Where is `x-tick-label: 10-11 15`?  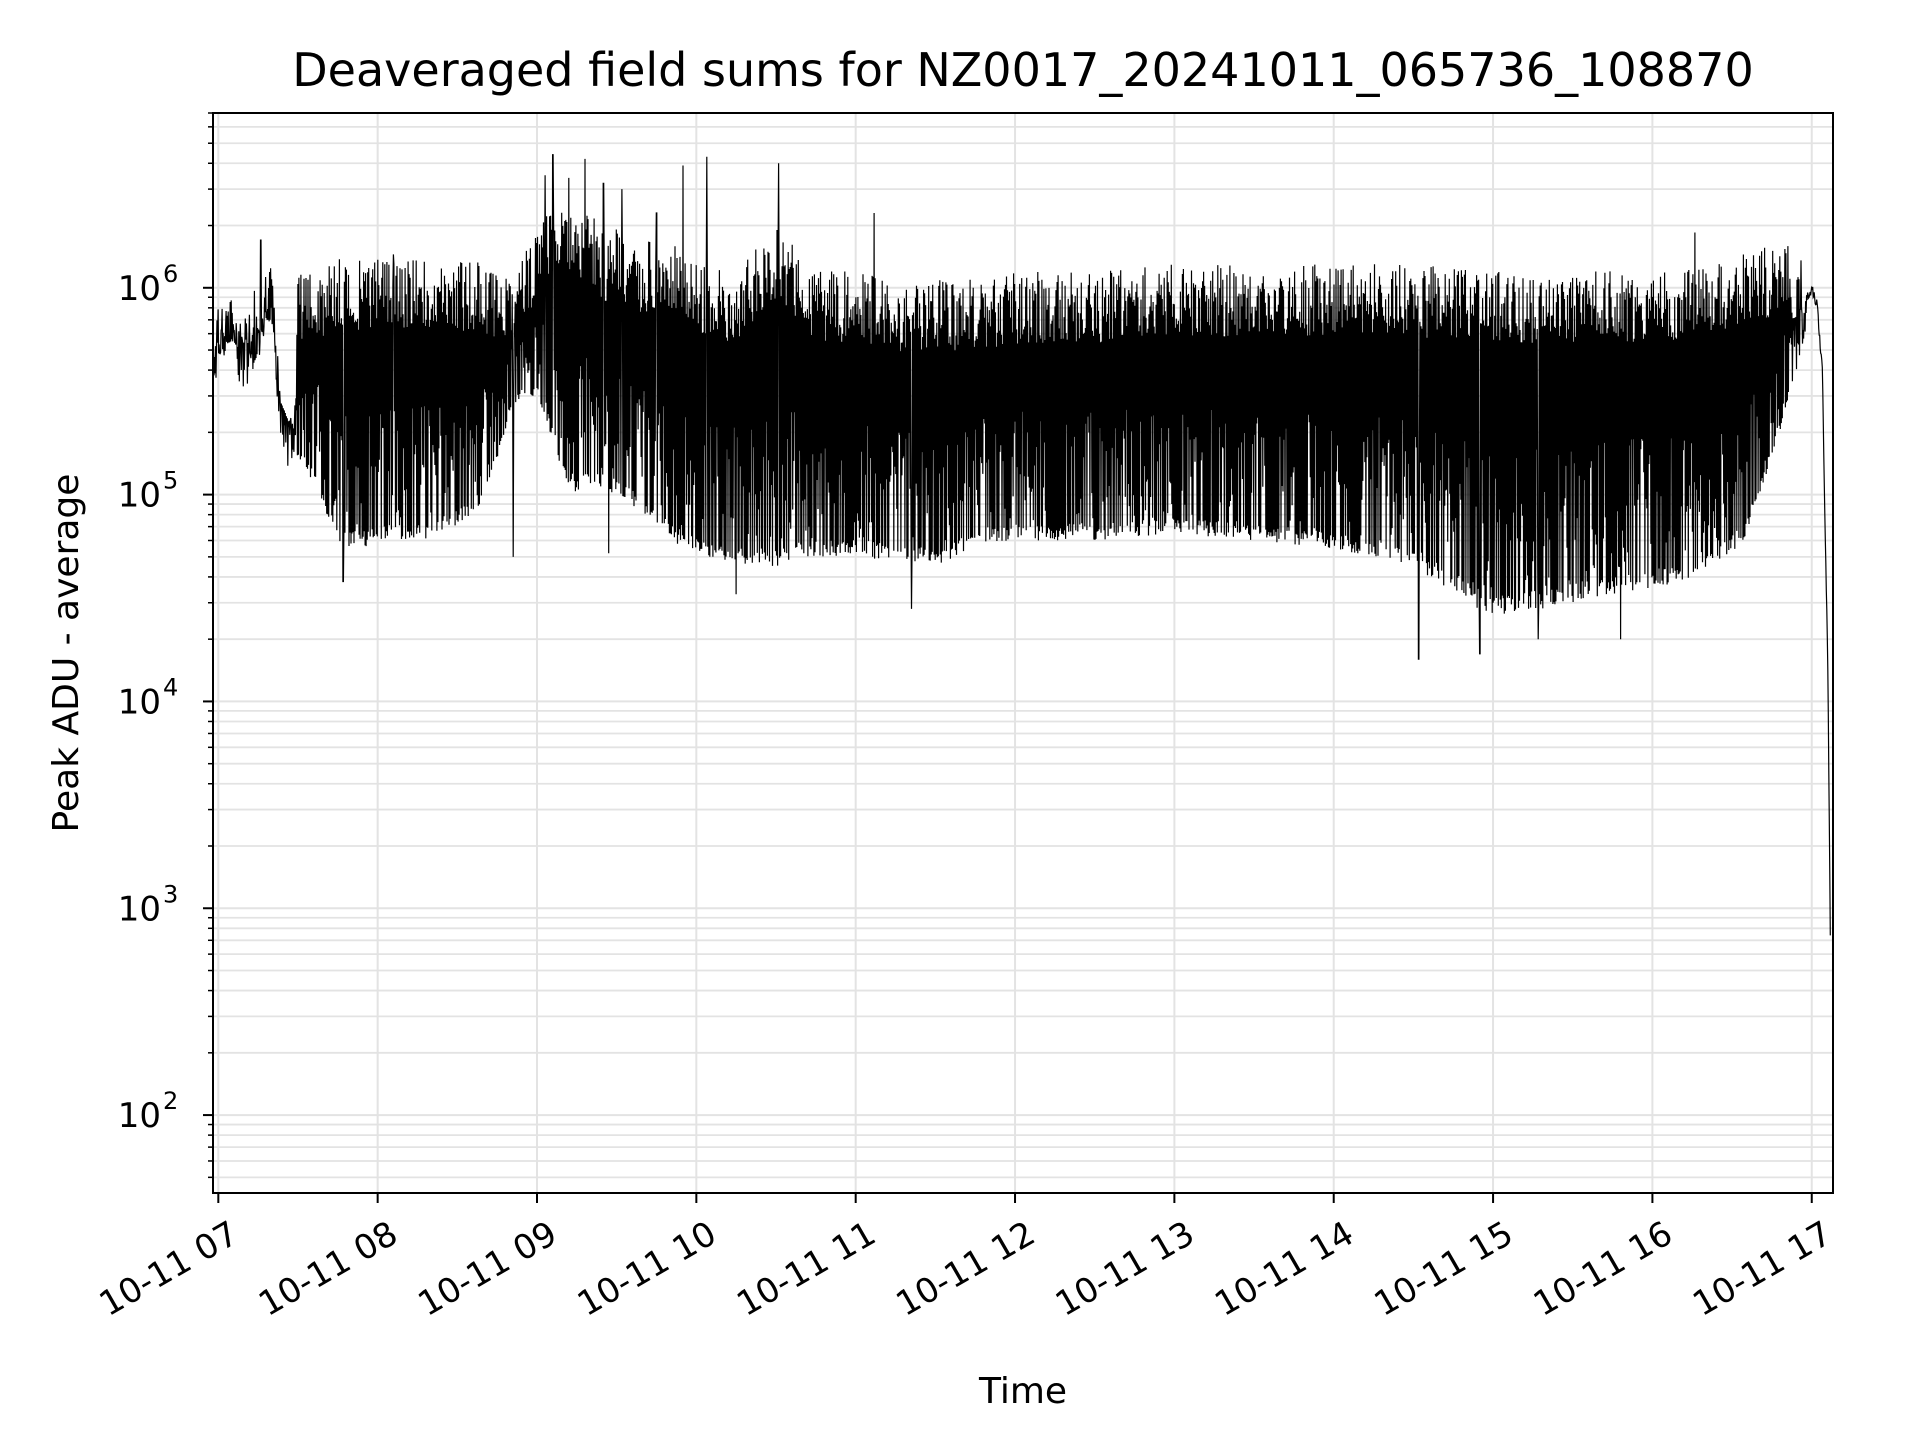
x-tick-label: 10-11 15 is located at coordinates (1444, 1269).